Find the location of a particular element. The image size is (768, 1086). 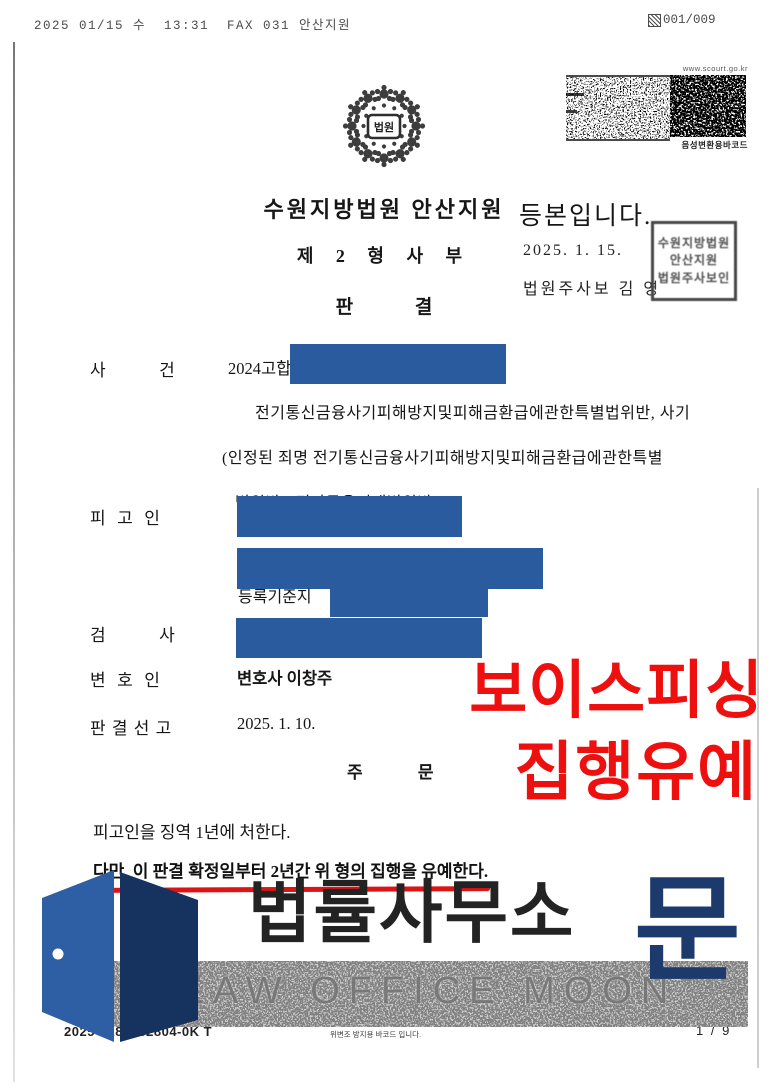

court-url-text: www.scourt.go.kr is located at coordinates (715, 68).